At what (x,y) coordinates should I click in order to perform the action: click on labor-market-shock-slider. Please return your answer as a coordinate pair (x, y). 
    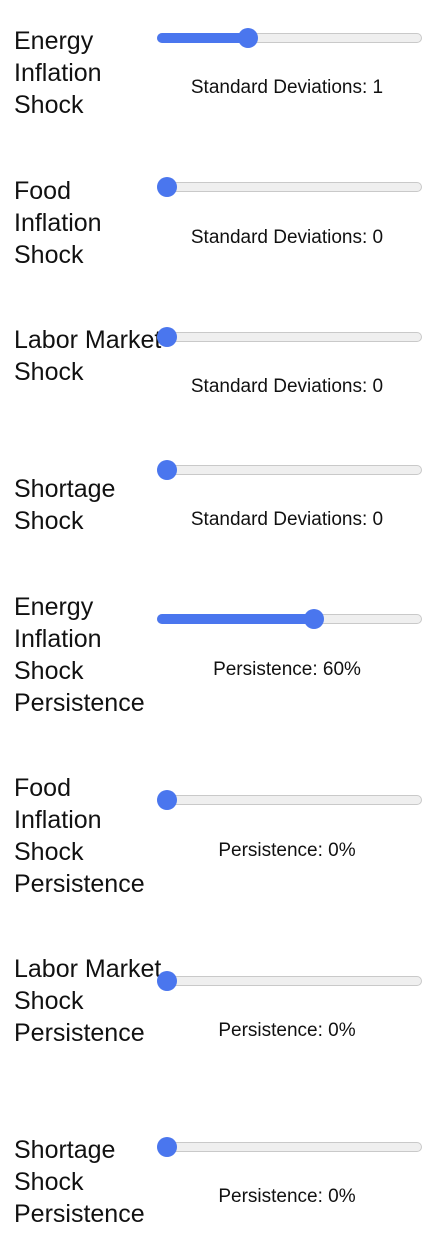
    Looking at the image, I should click on (289, 337).